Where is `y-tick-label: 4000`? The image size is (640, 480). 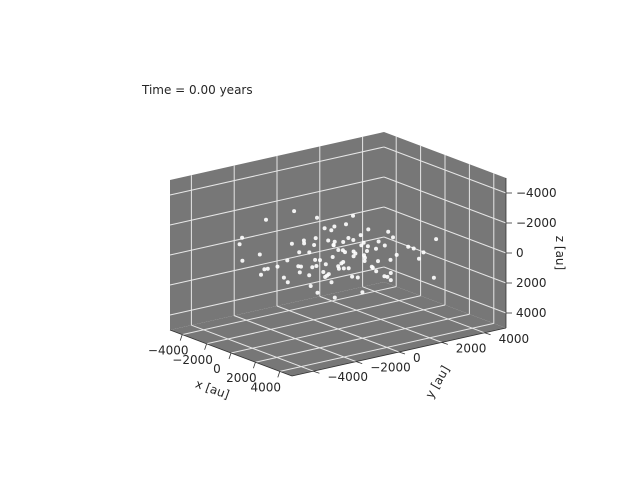 y-tick-label: 4000 is located at coordinates (514, 339).